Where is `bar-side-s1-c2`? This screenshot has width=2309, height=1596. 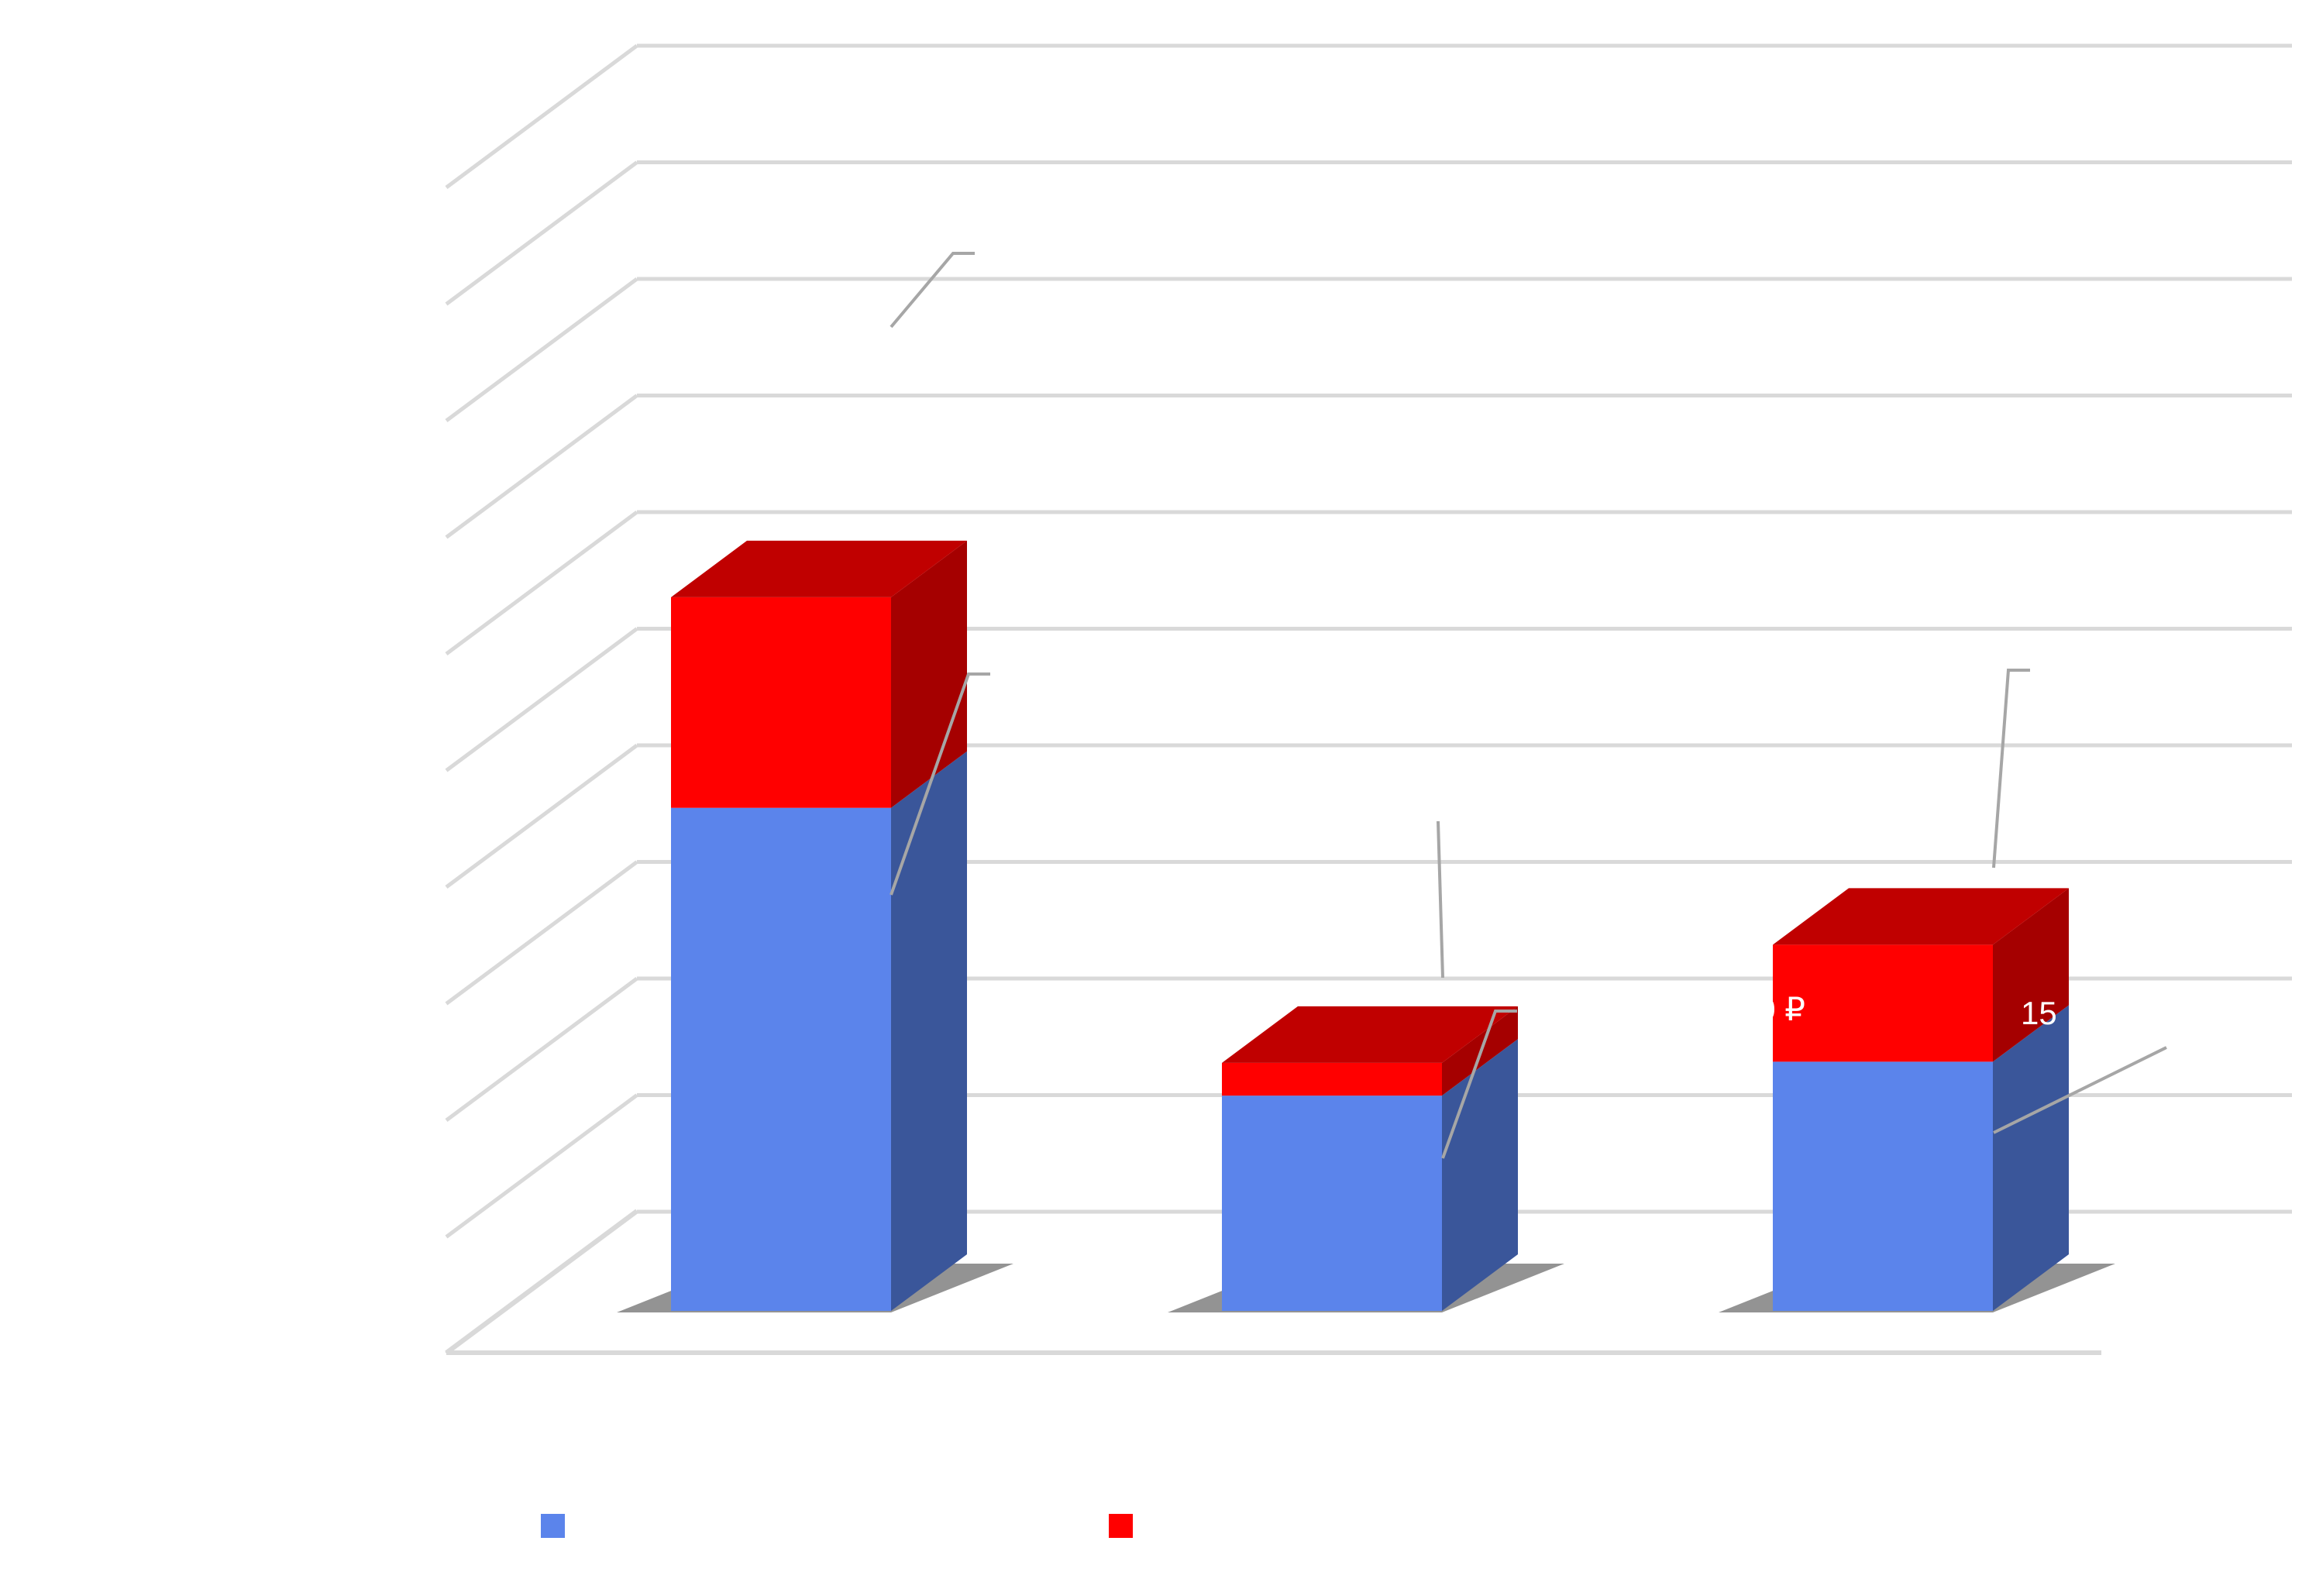 bar-side-s1-c2 is located at coordinates (2031, 975).